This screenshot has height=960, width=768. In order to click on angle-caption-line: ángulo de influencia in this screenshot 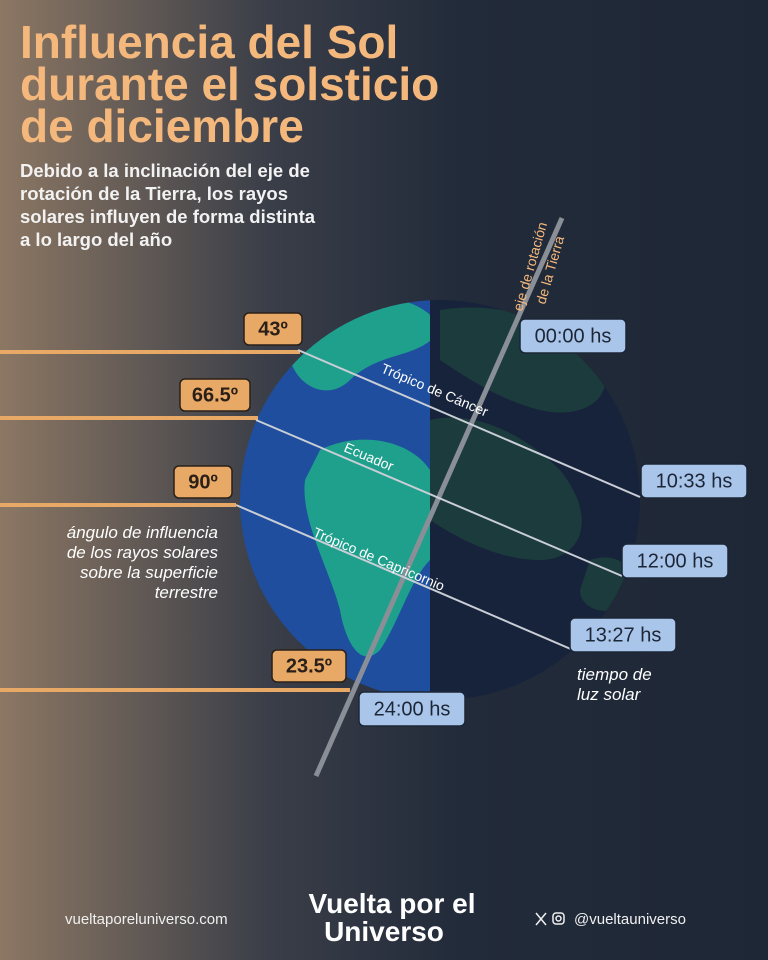, I will do `click(142, 532)`.